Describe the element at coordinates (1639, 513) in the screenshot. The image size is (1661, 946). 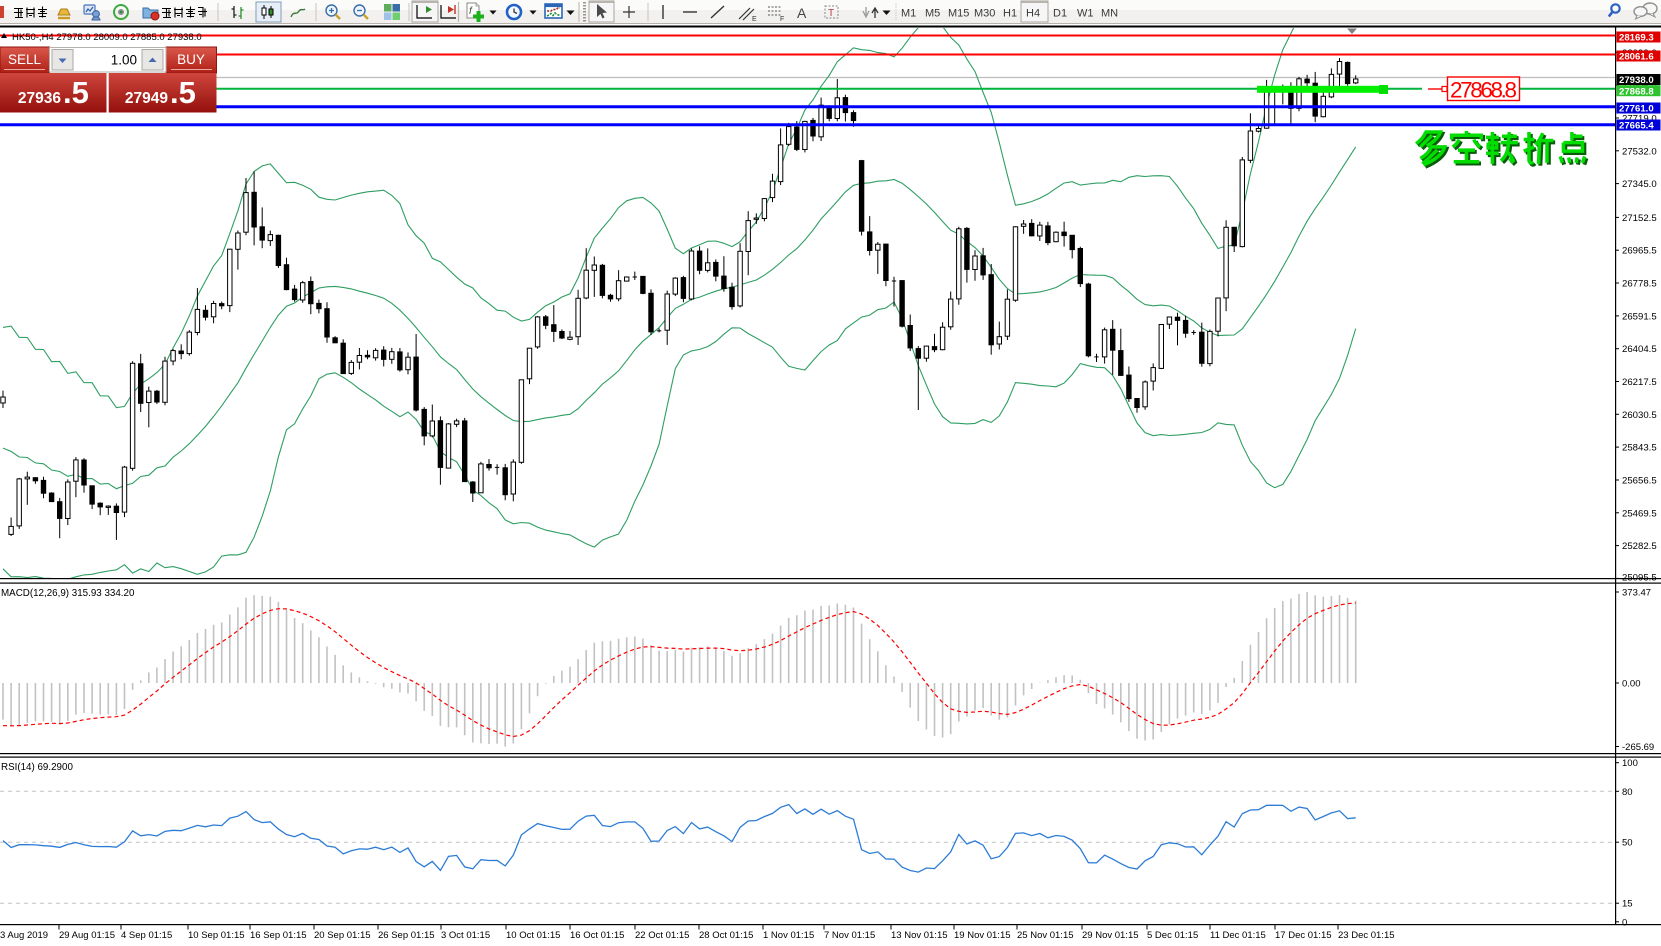
I see `svg-text: 25469.5` at that location.